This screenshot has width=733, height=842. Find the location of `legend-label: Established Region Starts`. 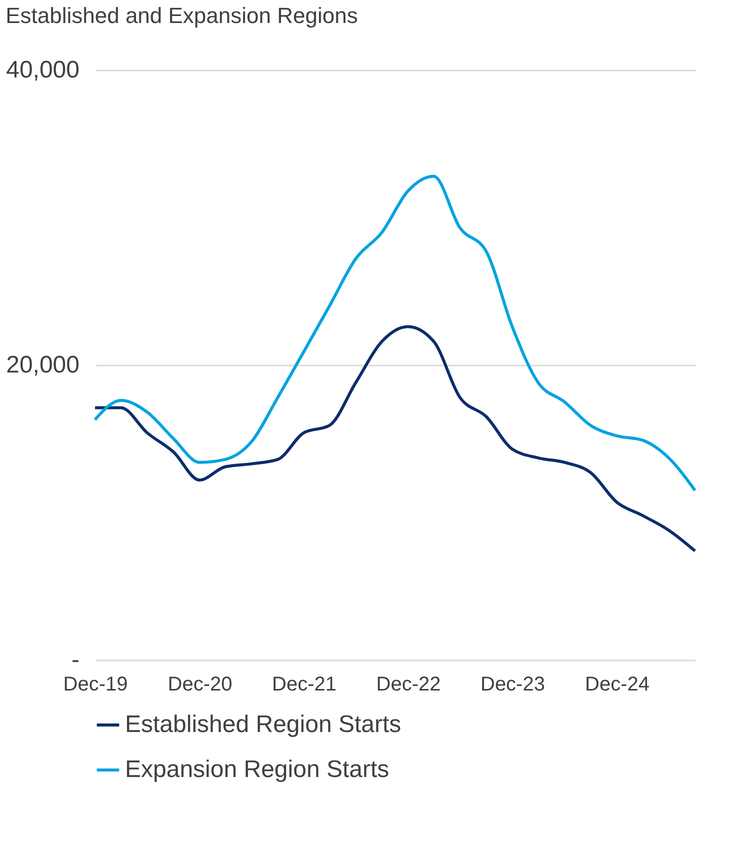

legend-label: Established Region Starts is located at coordinates (263, 724).